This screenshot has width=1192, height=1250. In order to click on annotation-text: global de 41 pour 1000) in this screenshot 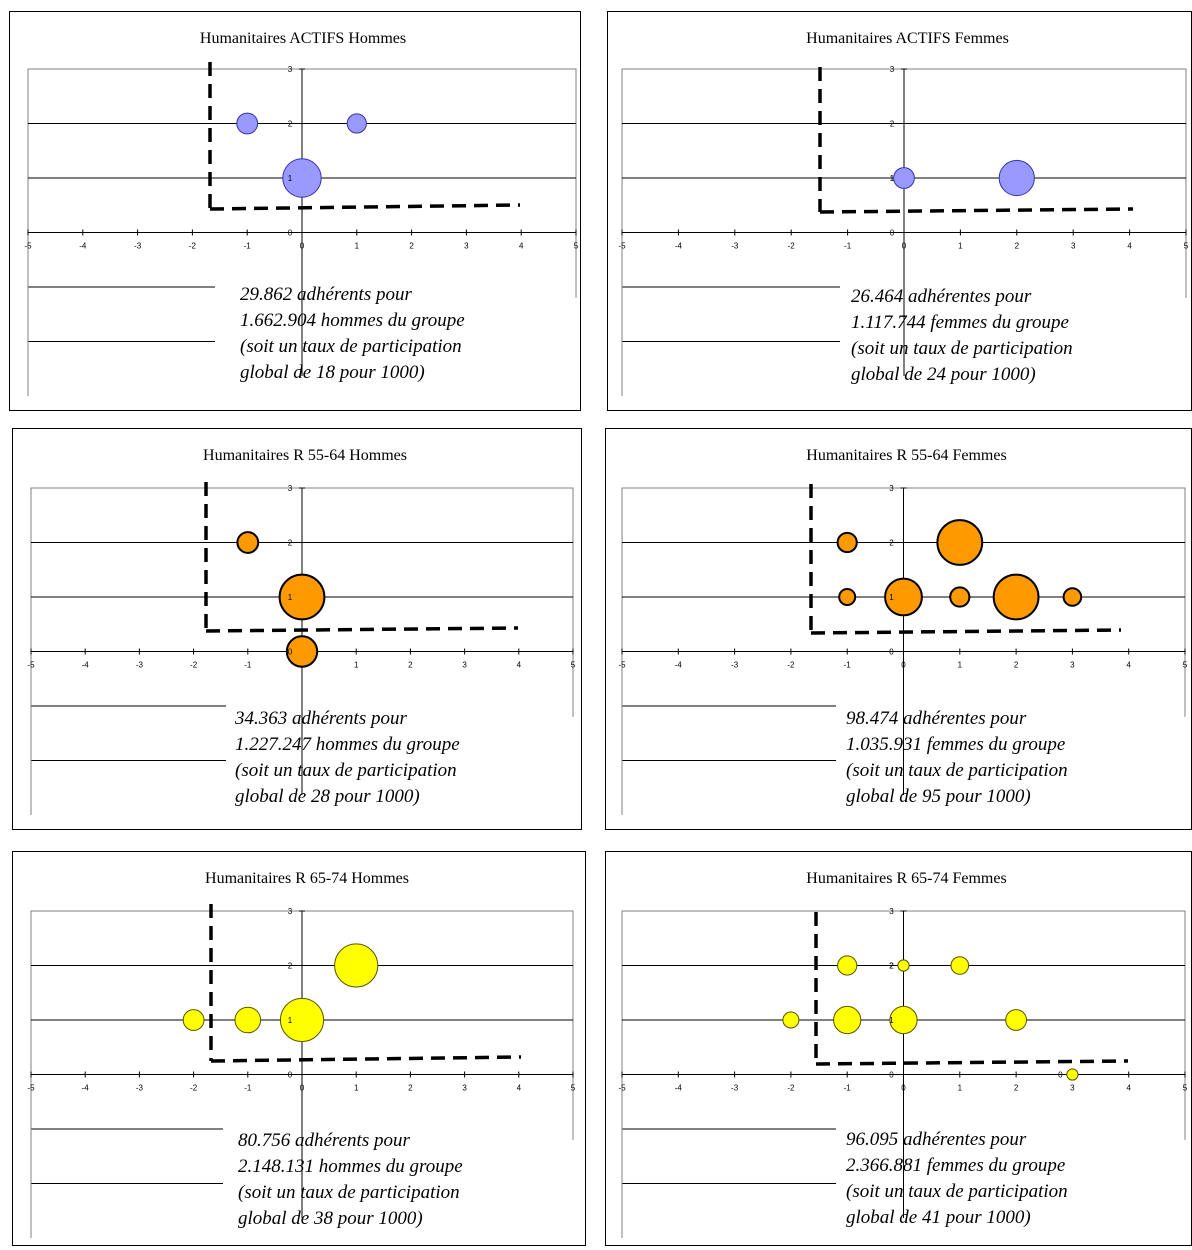, I will do `click(938, 1217)`.